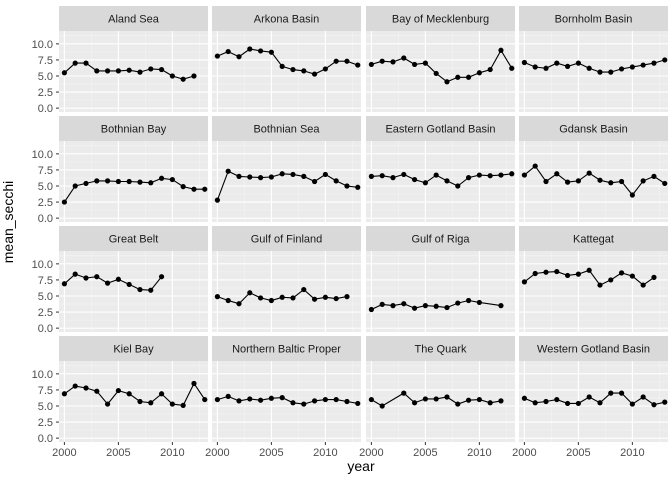 Image resolution: width=672 pixels, height=480 pixels. I want to click on facet-panel: Bornholm Basin, so click(593, 59).